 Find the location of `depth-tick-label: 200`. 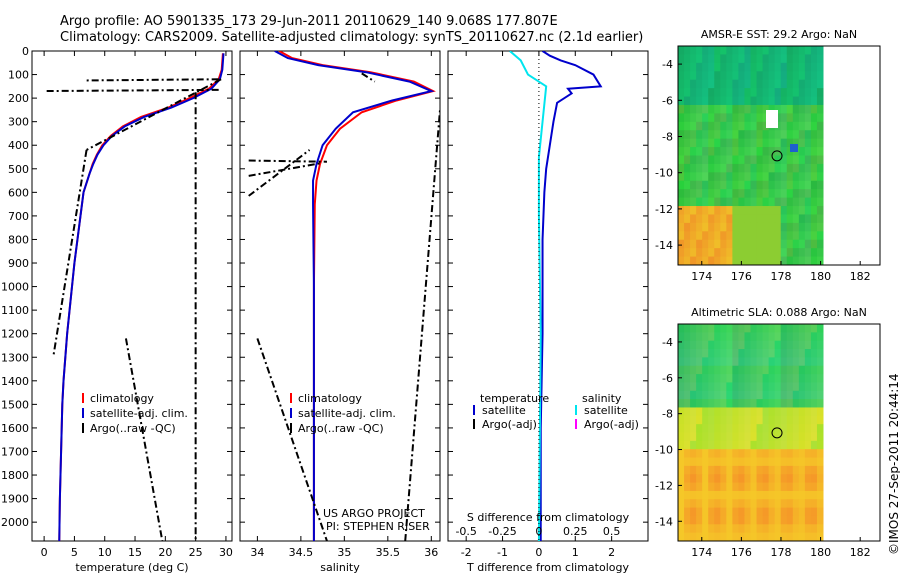

depth-tick-label: 200 is located at coordinates (18, 98).